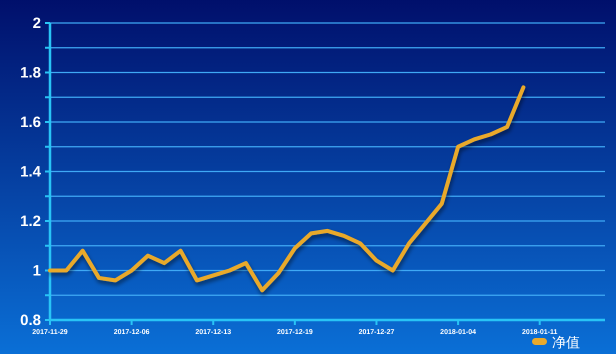 This screenshot has height=354, width=616. Describe the element at coordinates (30, 122) in the screenshot. I see `y-tick-label: 1.6` at that location.